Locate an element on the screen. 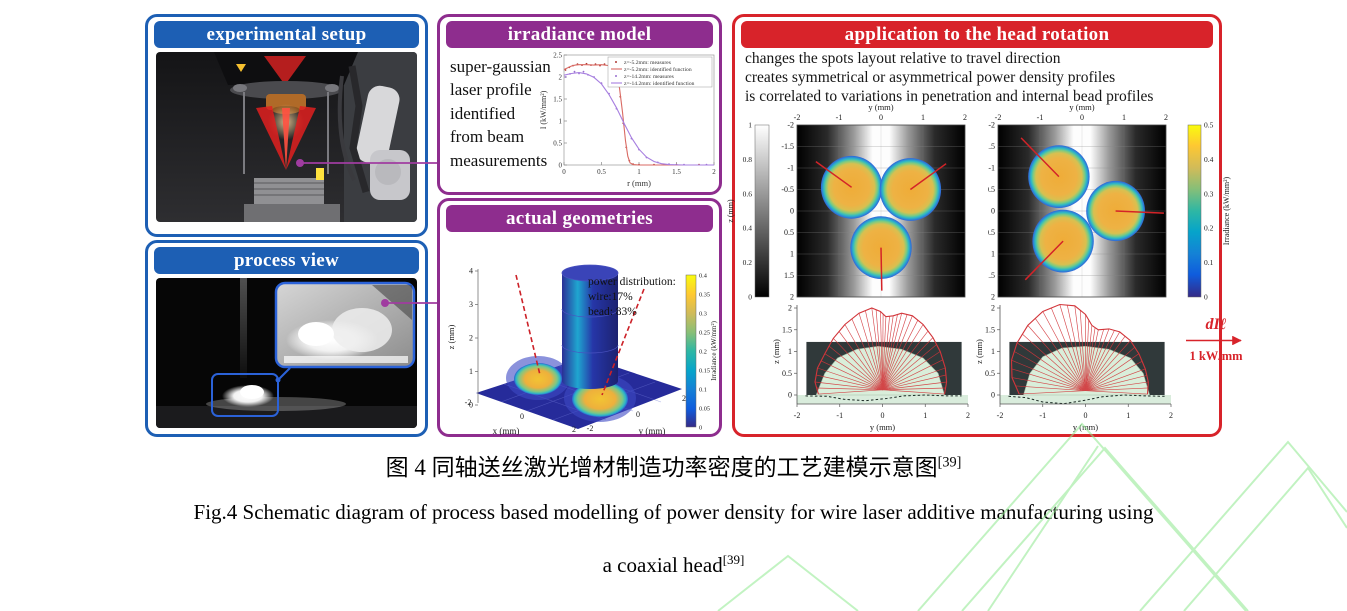  z-tick: 3 is located at coordinates (471, 304).